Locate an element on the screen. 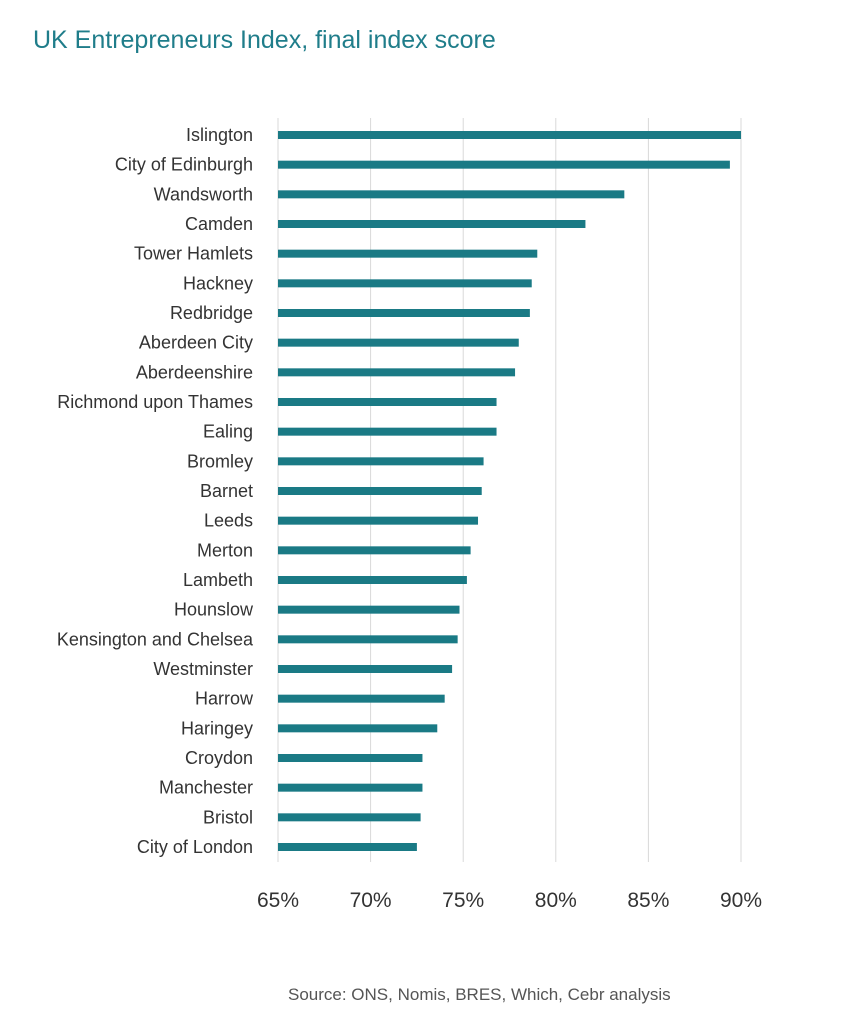  category-label: Lambeth is located at coordinates (218, 580).